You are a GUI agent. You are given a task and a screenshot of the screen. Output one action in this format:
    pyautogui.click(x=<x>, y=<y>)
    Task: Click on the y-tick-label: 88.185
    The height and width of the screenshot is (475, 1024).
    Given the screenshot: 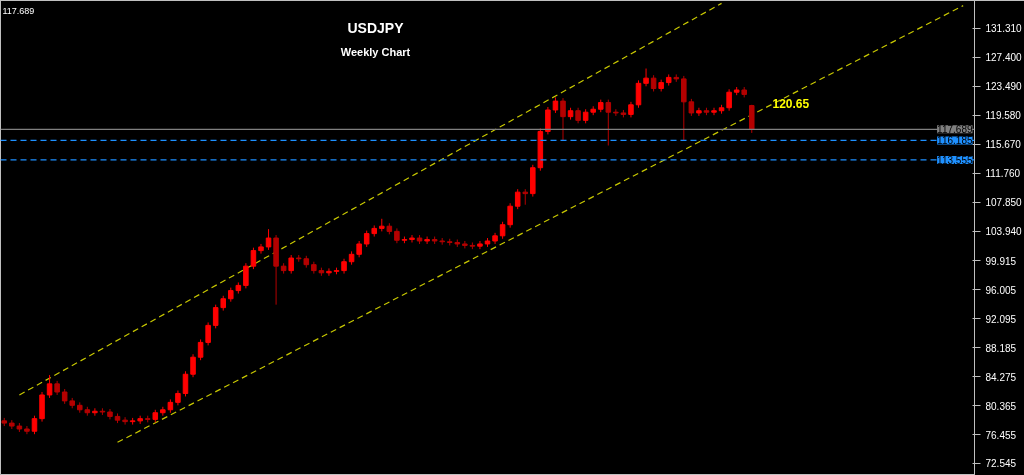 What is the action you would take?
    pyautogui.click(x=1001, y=348)
    